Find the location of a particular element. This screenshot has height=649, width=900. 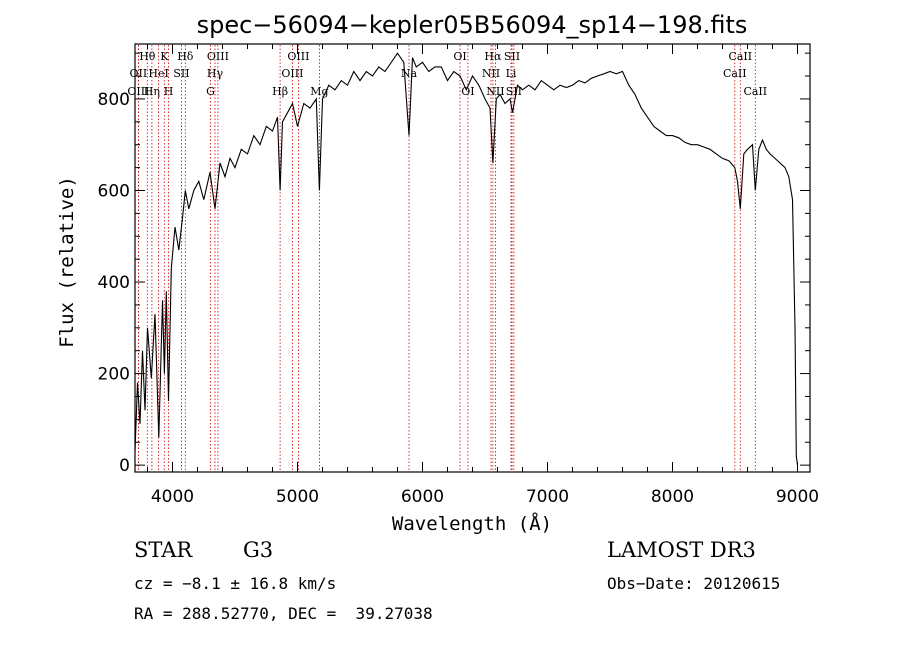

spectral-line-label: Hγ is located at coordinates (215, 73).